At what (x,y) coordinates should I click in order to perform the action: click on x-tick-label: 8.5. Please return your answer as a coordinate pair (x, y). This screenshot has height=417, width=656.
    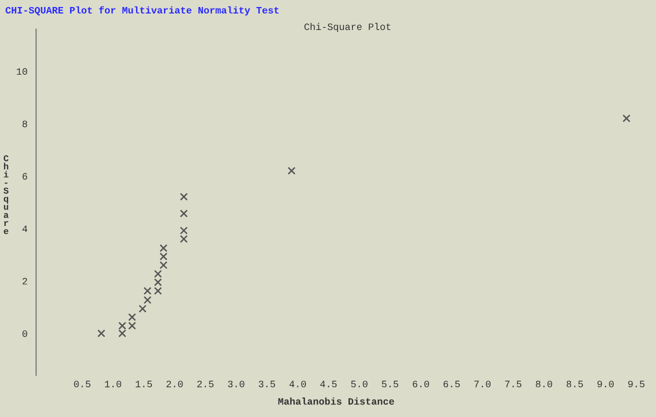
    Looking at the image, I should click on (574, 384).